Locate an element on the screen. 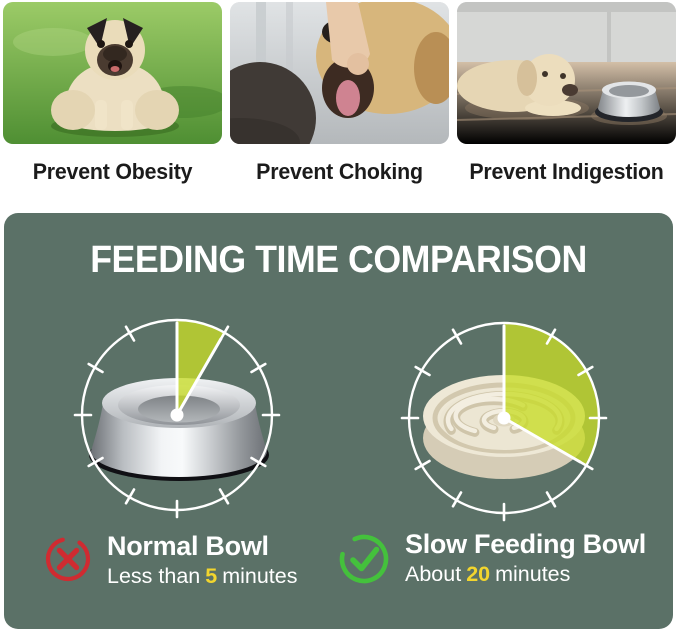  time-value: 20 is located at coordinates (478, 574).